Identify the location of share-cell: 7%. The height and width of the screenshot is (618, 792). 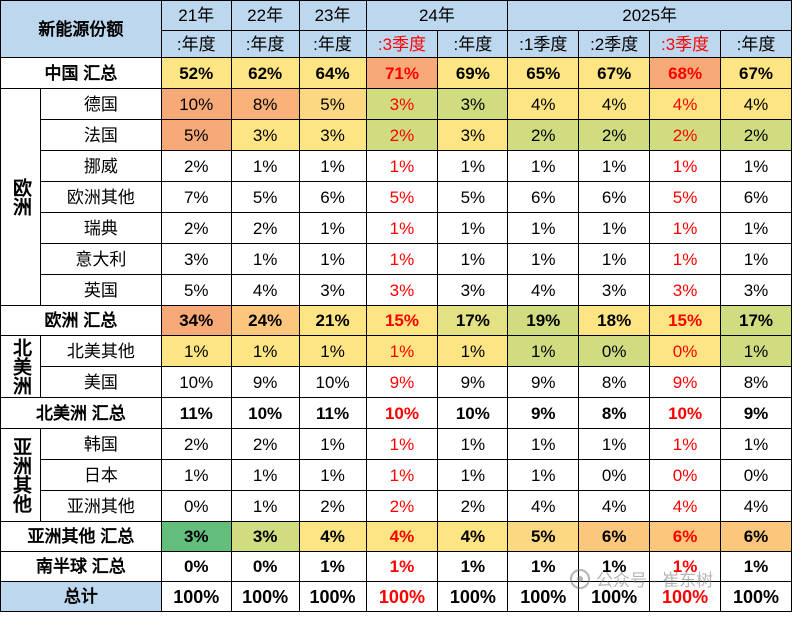
(196, 197).